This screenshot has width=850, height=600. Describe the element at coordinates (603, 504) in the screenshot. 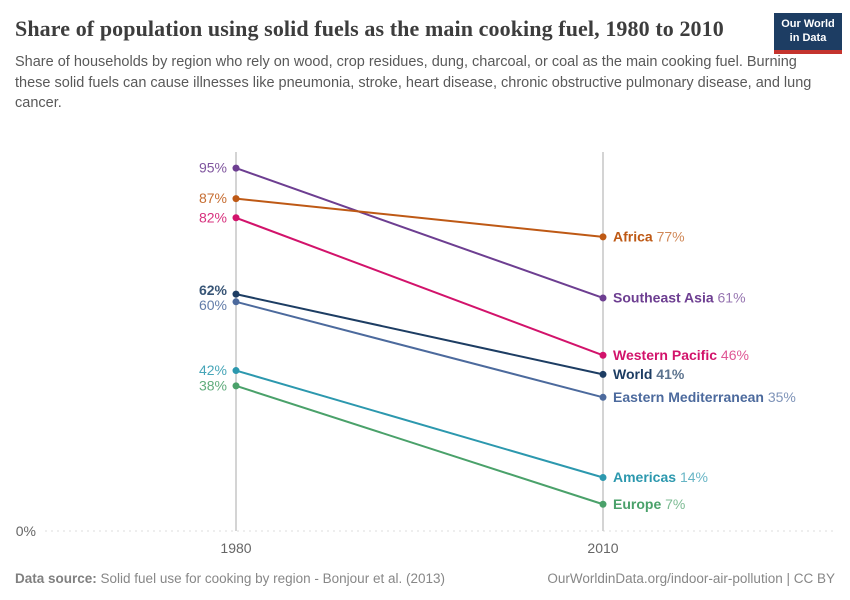

I see `series-dot-end-europe` at that location.